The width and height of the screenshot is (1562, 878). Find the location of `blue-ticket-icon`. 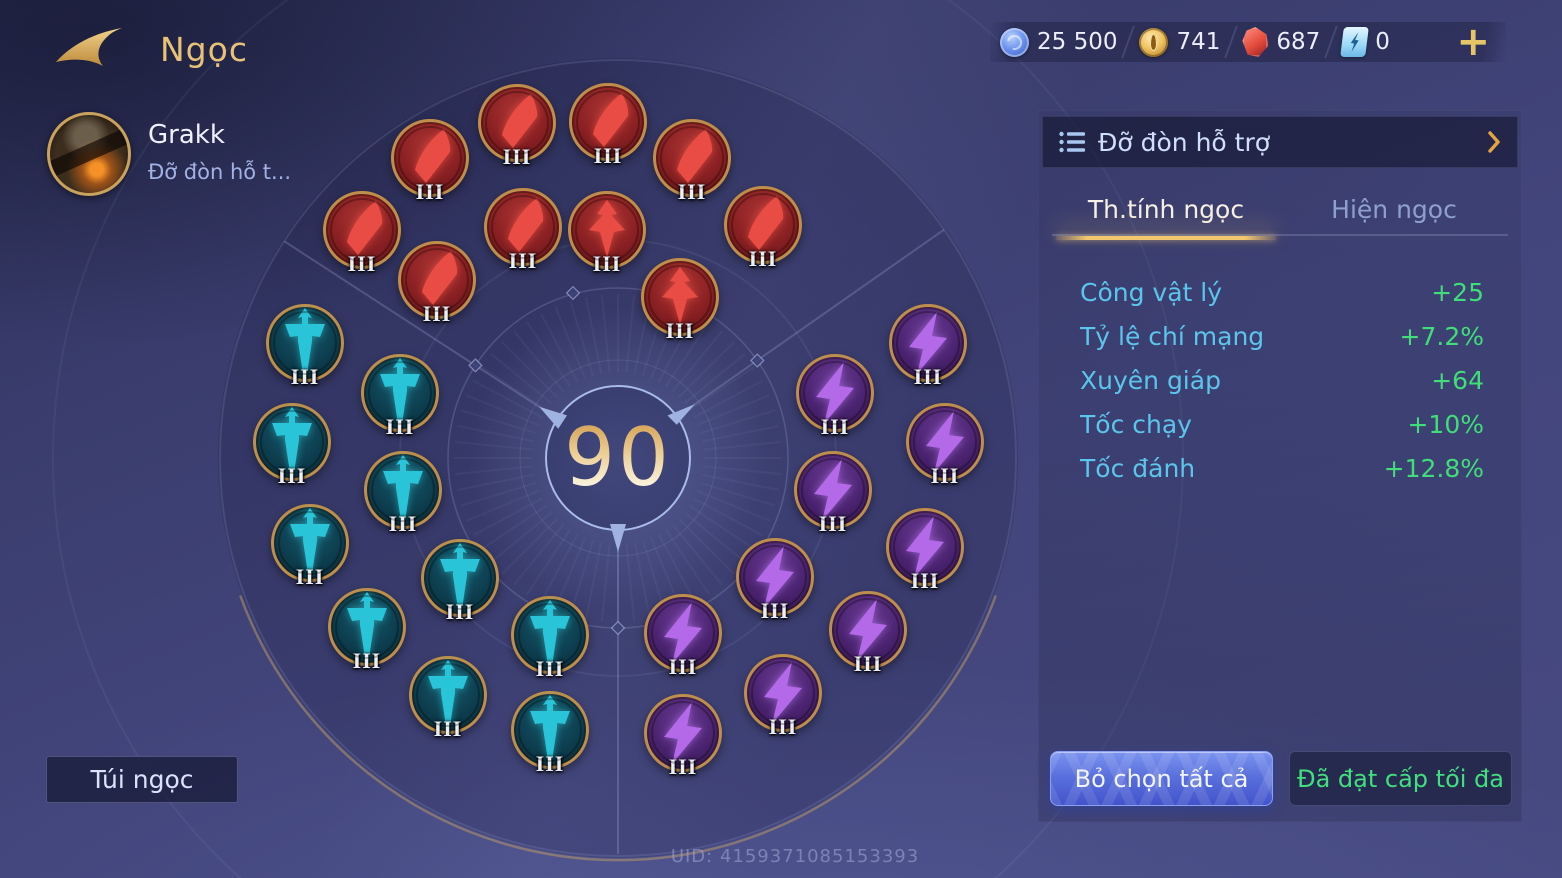

blue-ticket-icon is located at coordinates (1355, 42).